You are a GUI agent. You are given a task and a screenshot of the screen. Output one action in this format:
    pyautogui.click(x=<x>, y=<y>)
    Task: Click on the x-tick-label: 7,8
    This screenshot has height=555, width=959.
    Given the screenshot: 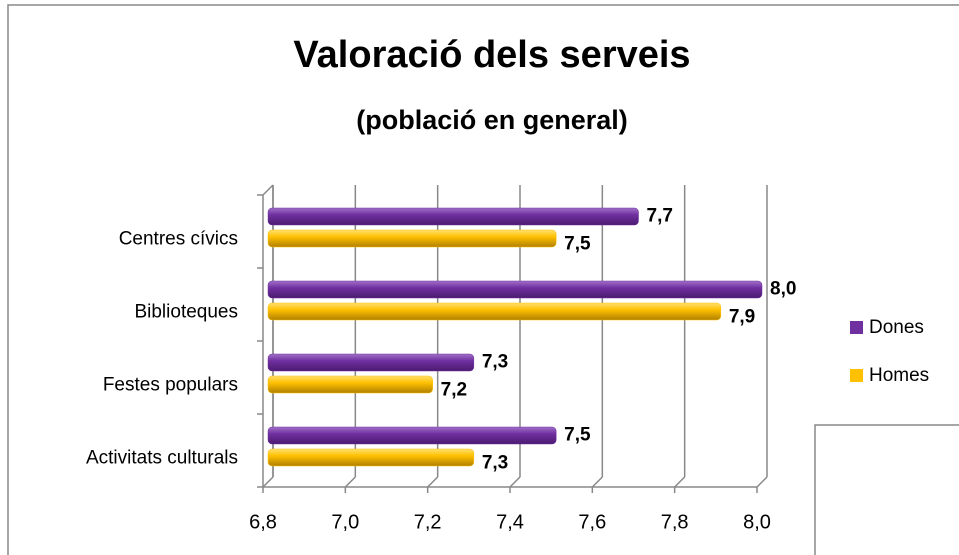 What is the action you would take?
    pyautogui.click(x=675, y=522)
    